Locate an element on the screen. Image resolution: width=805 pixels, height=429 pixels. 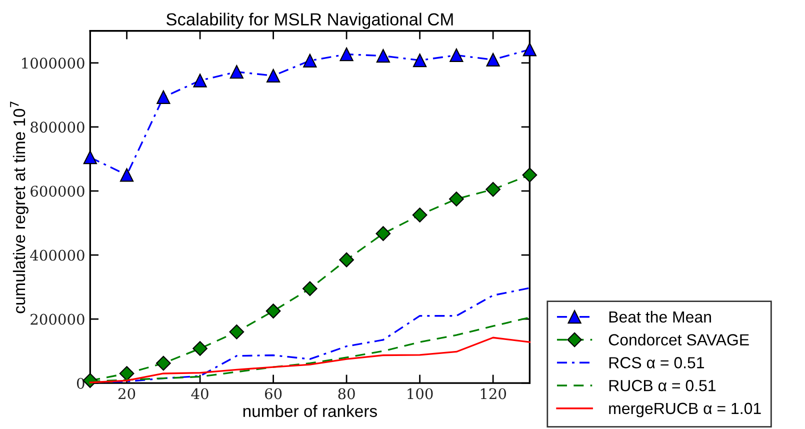
x-tick-label: 60 is located at coordinates (273, 394).